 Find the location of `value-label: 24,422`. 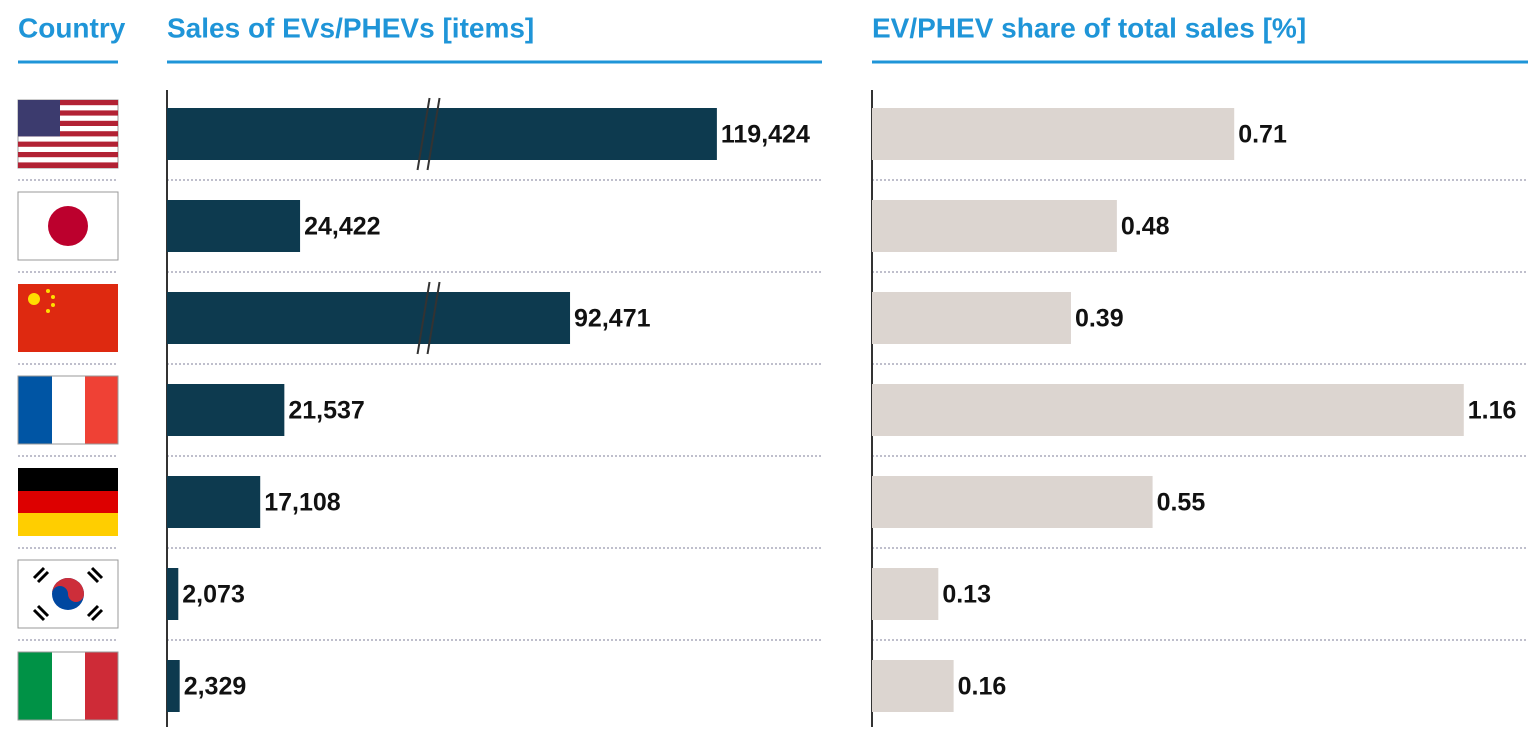

value-label: 24,422 is located at coordinates (342, 227).